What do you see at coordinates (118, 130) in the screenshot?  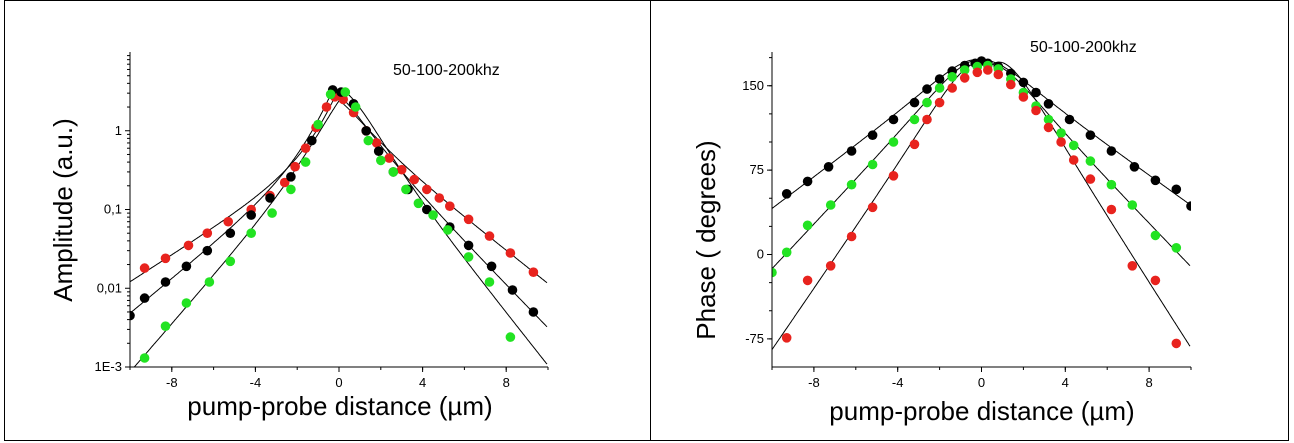 I see `y-tick-label: 1` at bounding box center [118, 130].